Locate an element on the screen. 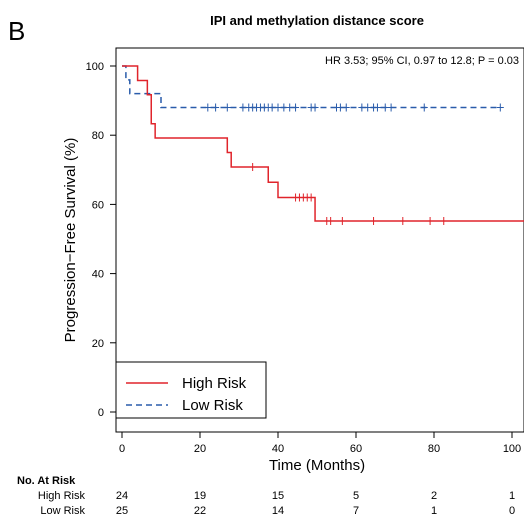  x-tick-label: 20 is located at coordinates (200, 449).